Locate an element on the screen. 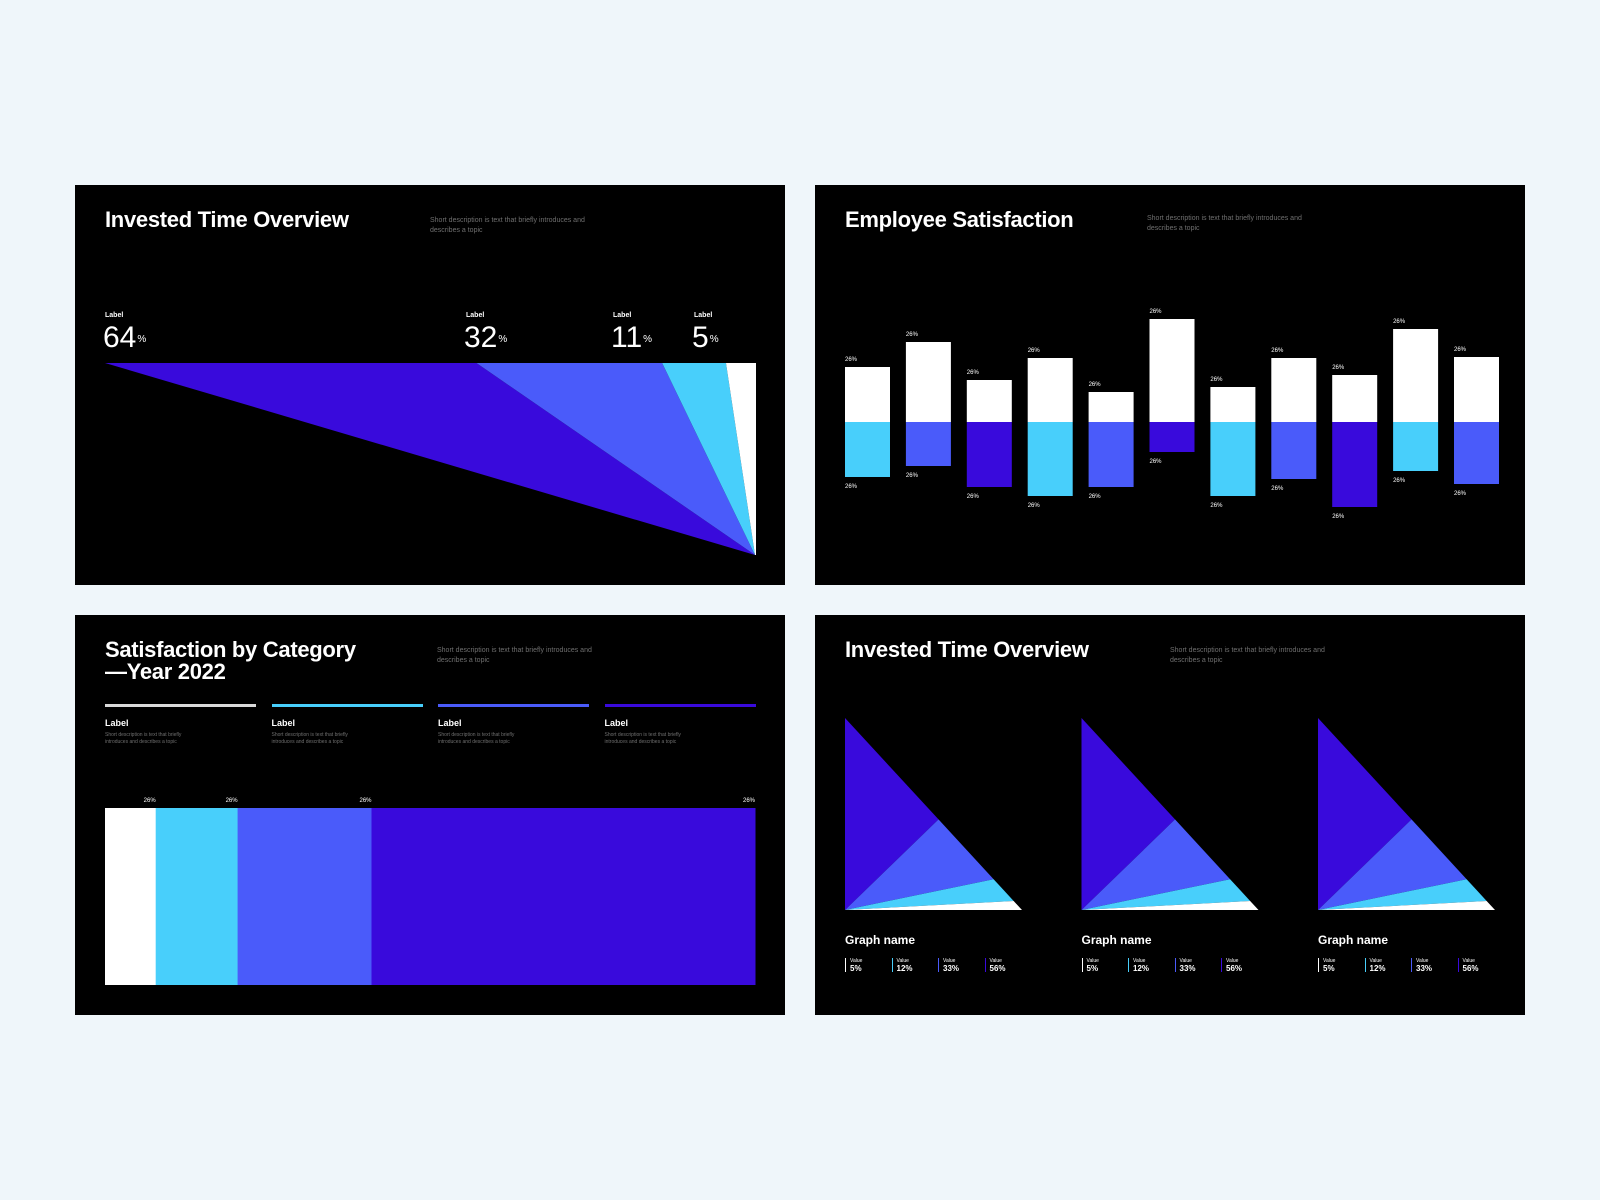 The width and height of the screenshot is (1600, 1200). funnel-label-1: Label is located at coordinates (114, 315).